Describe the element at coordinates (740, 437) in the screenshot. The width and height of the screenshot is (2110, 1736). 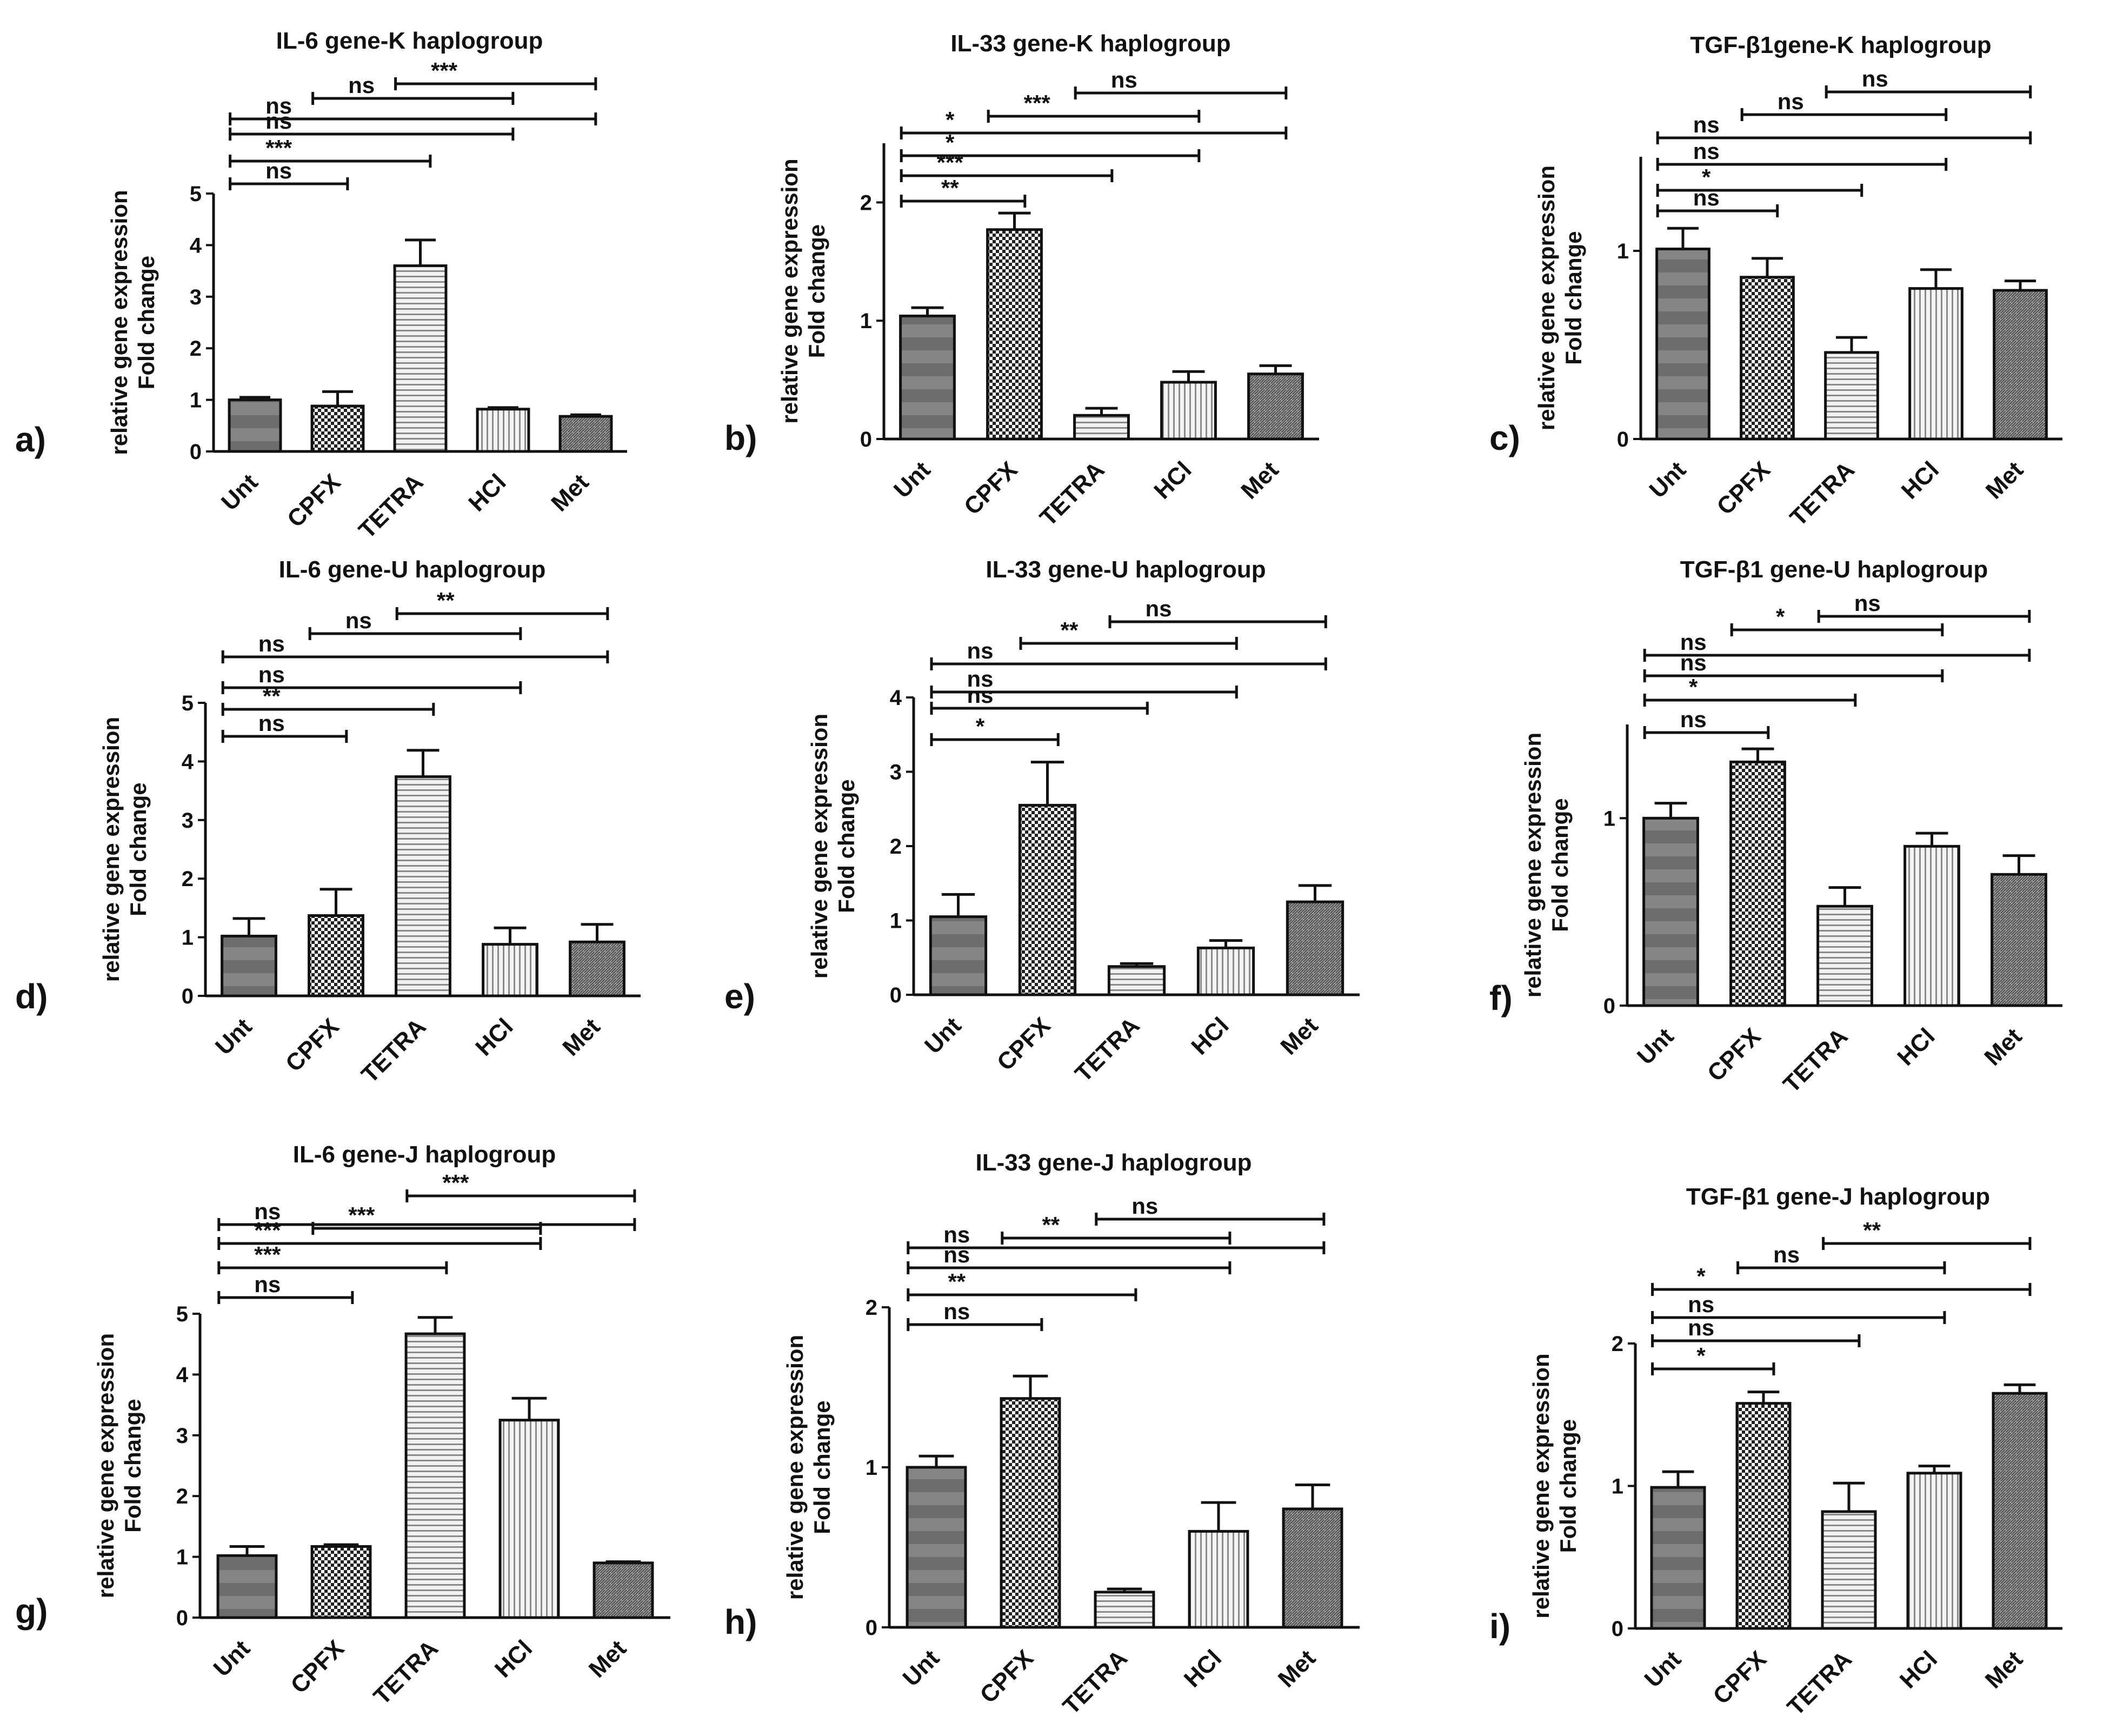
I see `panel-label: b)` at that location.